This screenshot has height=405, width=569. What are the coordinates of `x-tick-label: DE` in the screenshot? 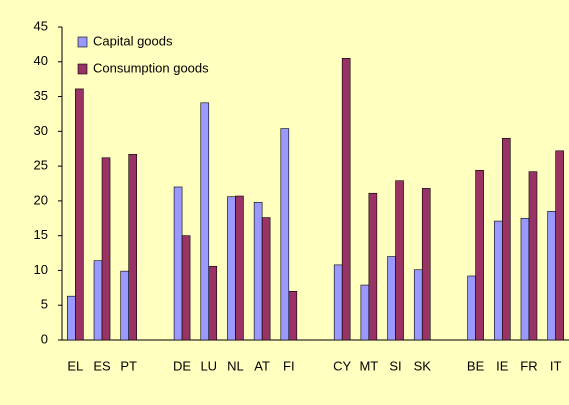 It's located at (182, 365).